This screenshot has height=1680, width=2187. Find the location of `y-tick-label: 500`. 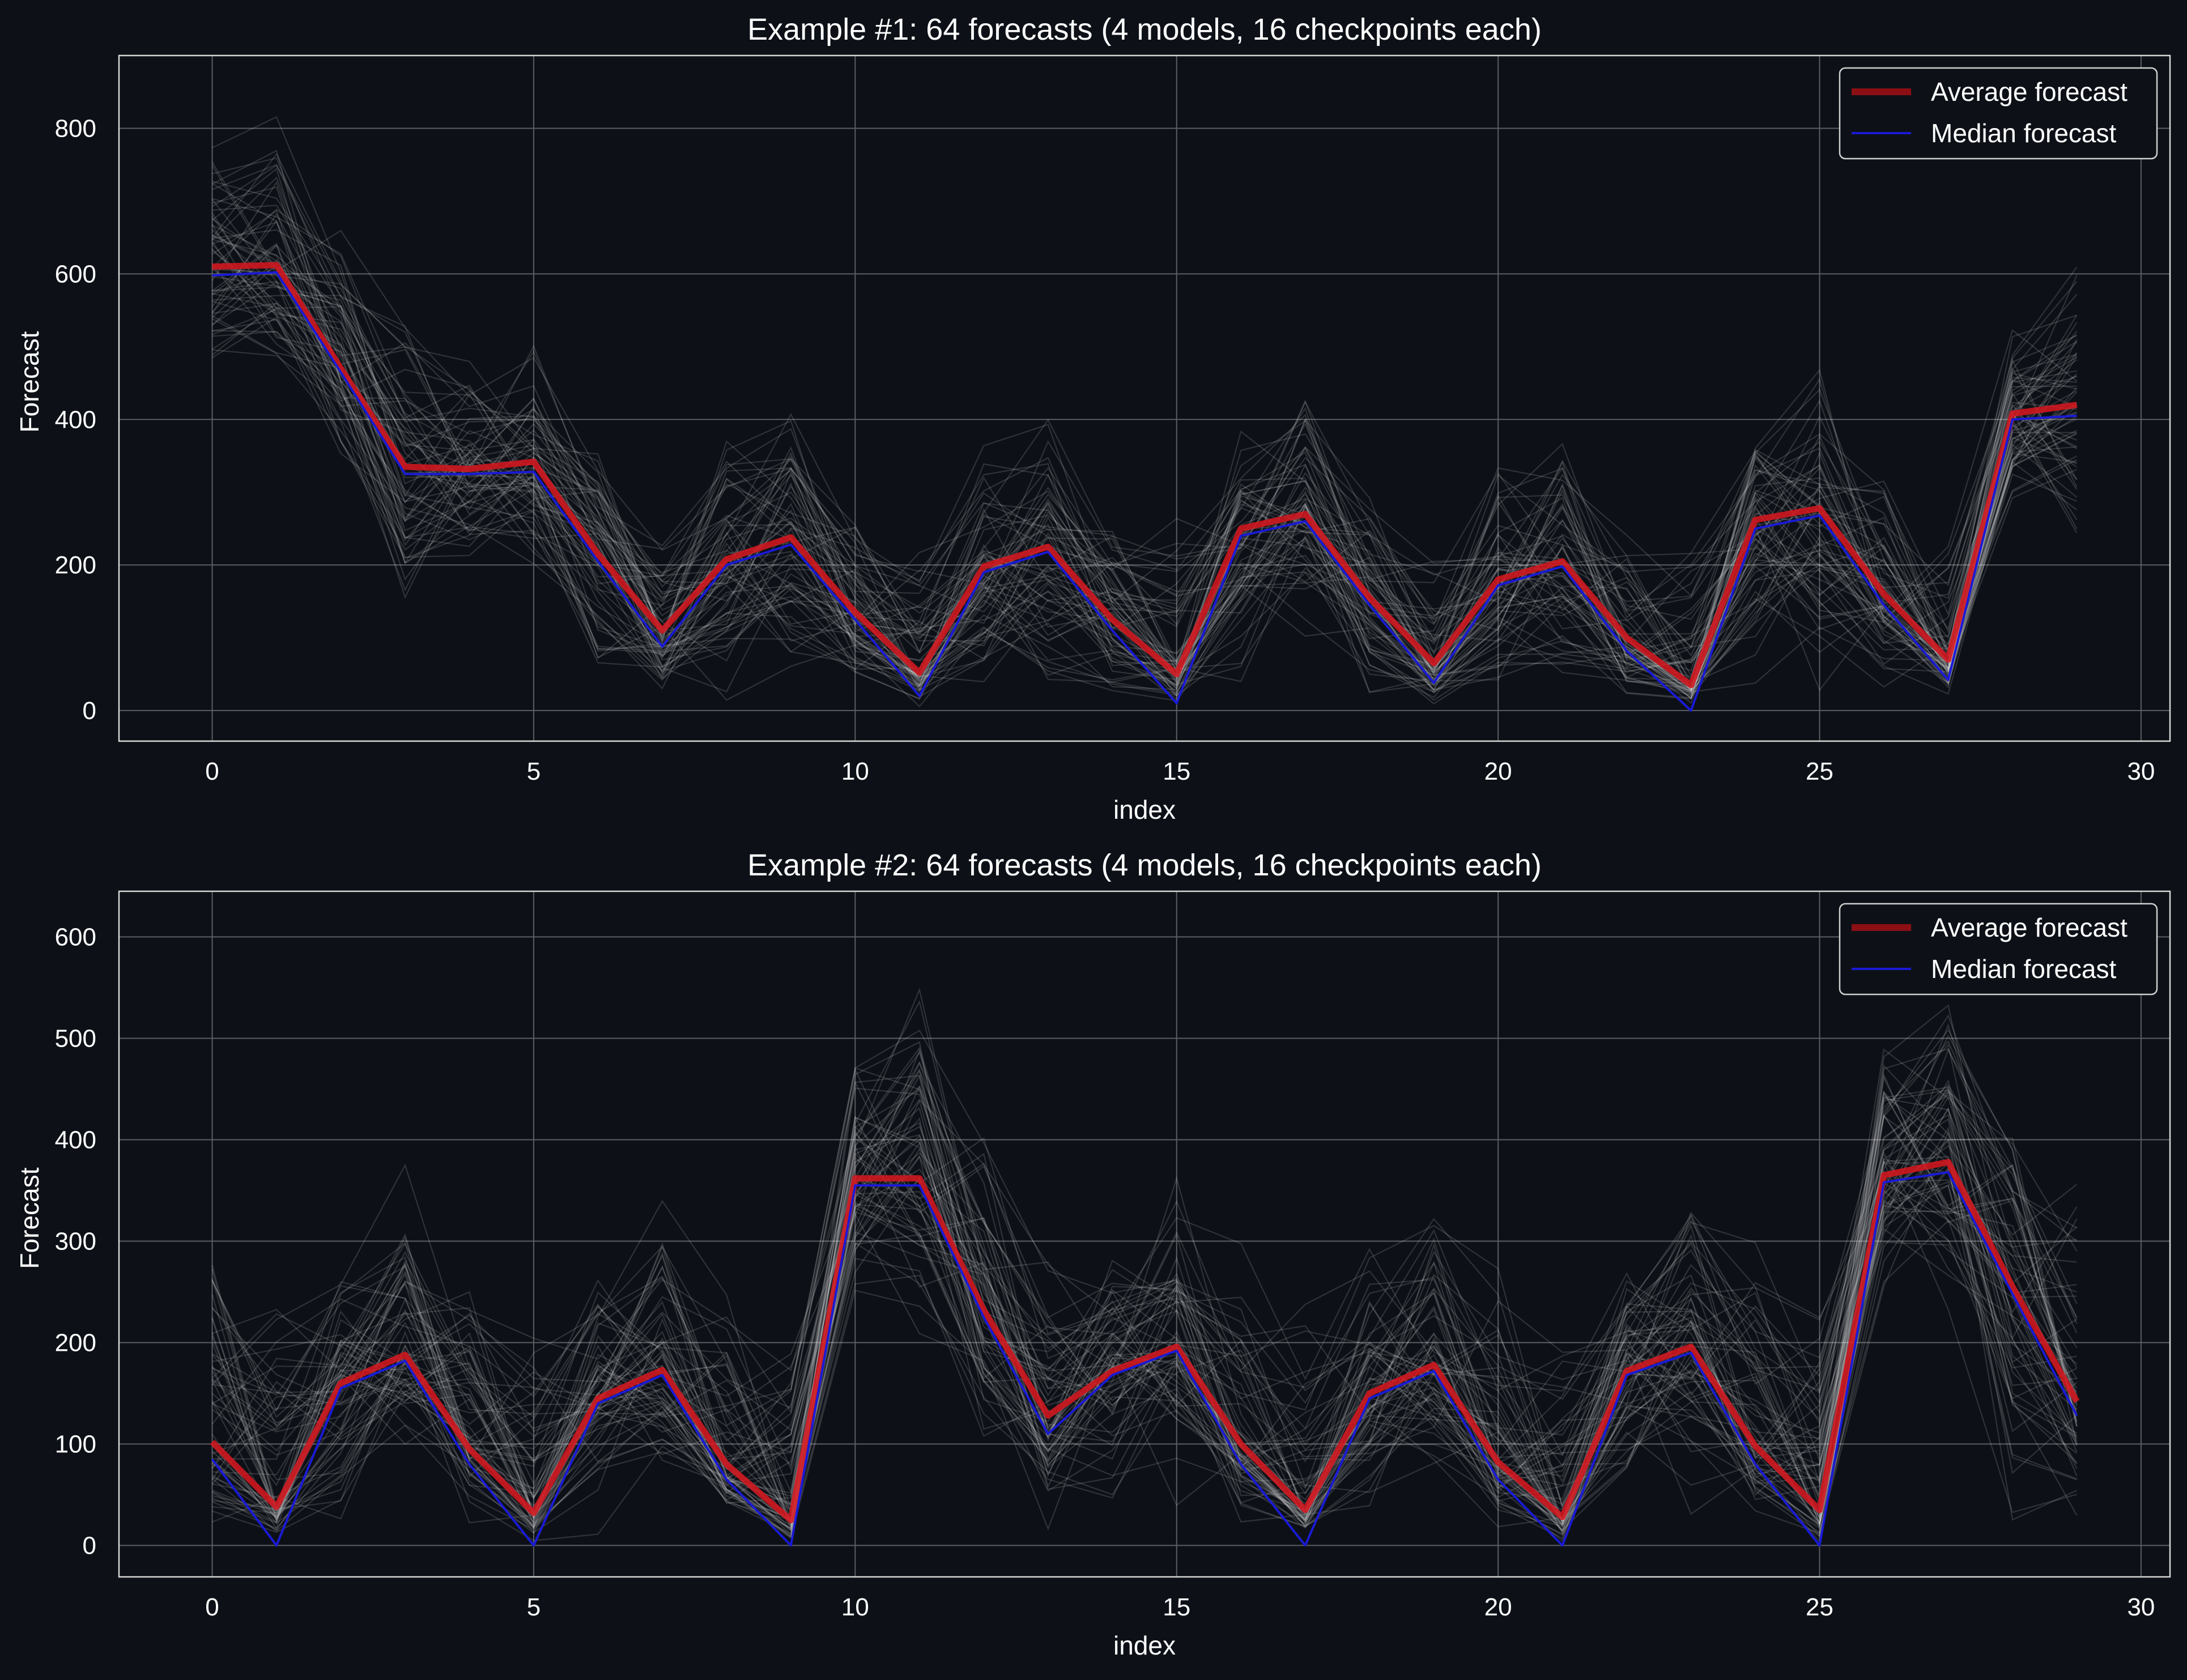

y-tick-label: 500 is located at coordinates (75, 1039).